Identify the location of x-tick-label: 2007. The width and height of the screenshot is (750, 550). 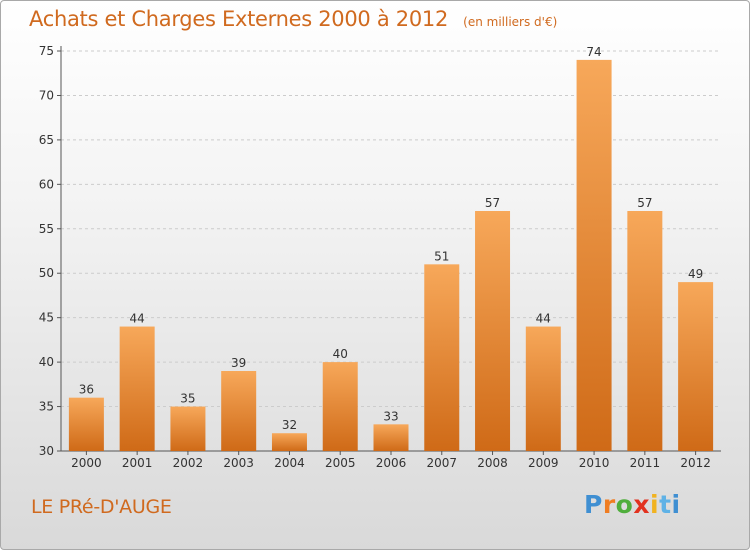
(441, 463).